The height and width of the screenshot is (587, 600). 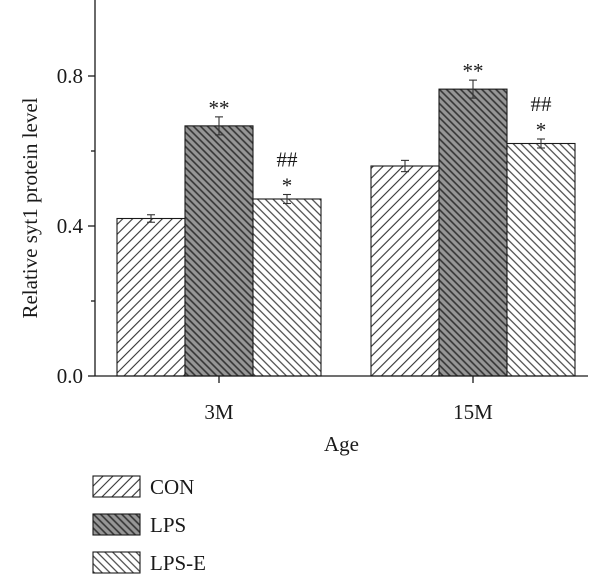 I want to click on significance-mark-3m-lps-e: *, so click(x=287, y=186).